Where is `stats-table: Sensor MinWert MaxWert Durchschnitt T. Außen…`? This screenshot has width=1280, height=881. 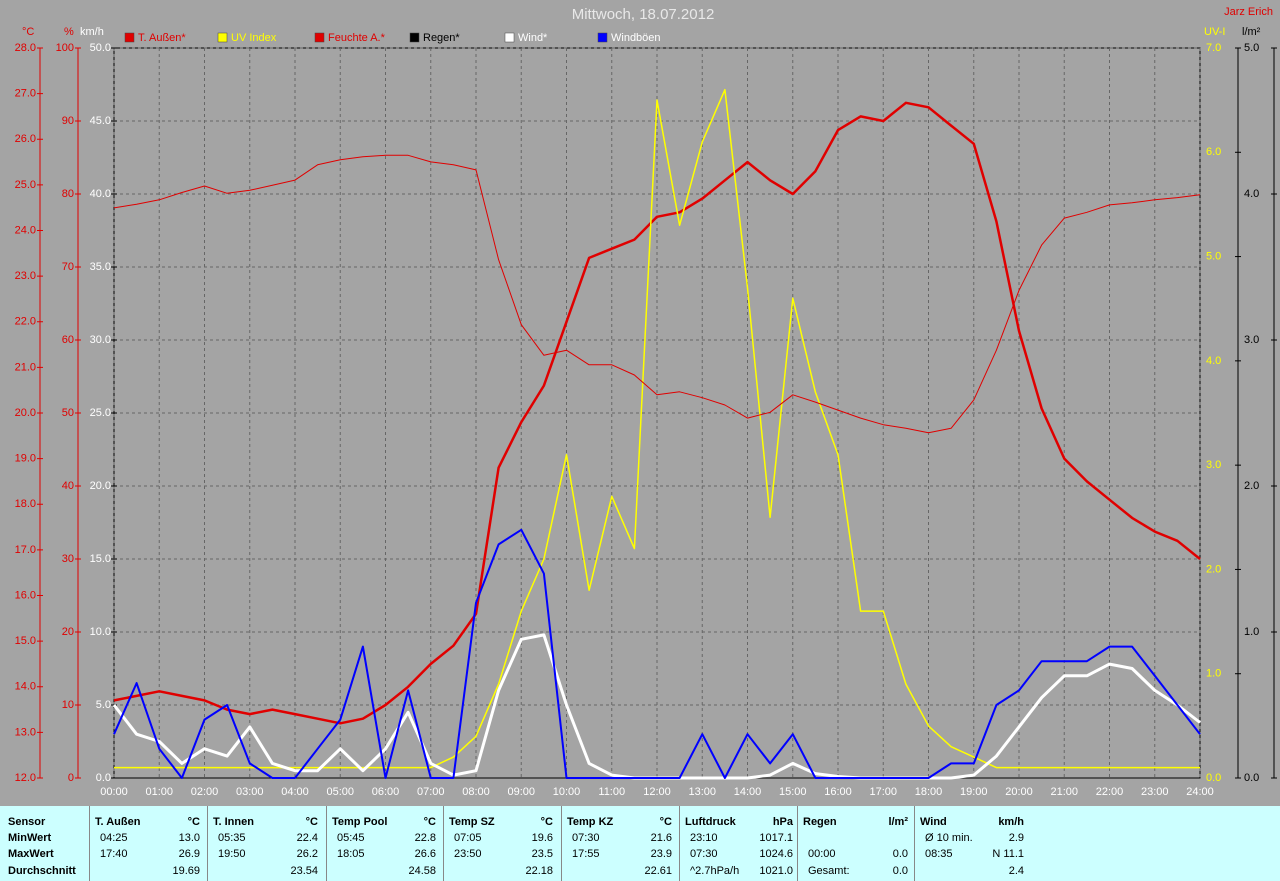 stats-table: Sensor MinWert MaxWert Durchschnitt T. Außen… is located at coordinates (640, 843).